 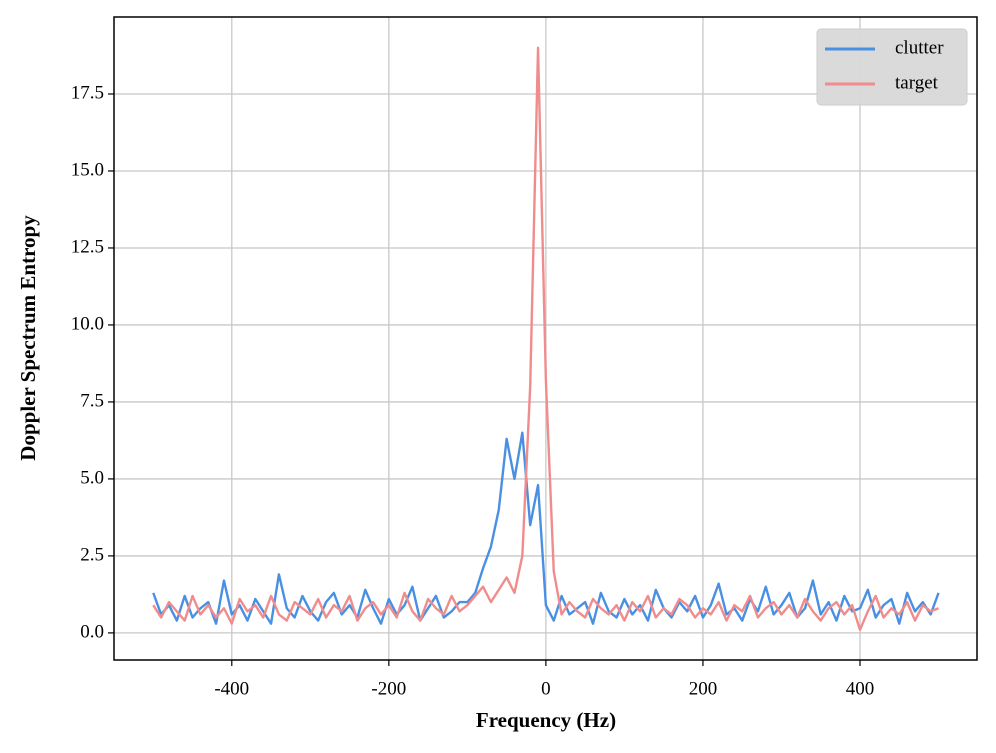 I want to click on y-tick-label: 2.5, so click(x=92, y=554).